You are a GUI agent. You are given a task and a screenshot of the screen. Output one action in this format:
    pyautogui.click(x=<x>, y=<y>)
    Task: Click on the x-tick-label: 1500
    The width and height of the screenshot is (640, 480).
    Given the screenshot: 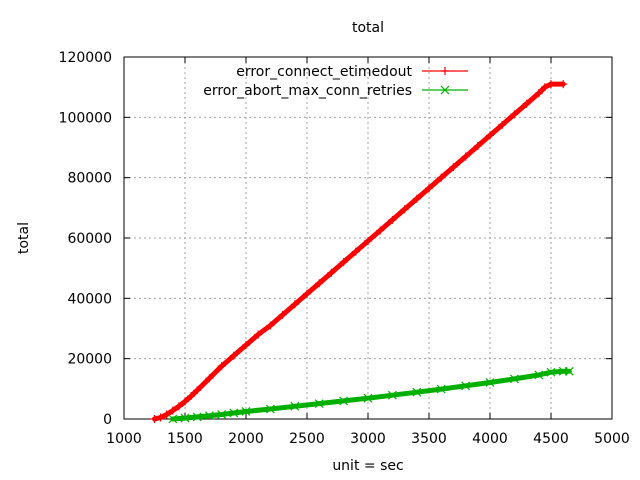 What is the action you would take?
    pyautogui.click(x=185, y=439)
    